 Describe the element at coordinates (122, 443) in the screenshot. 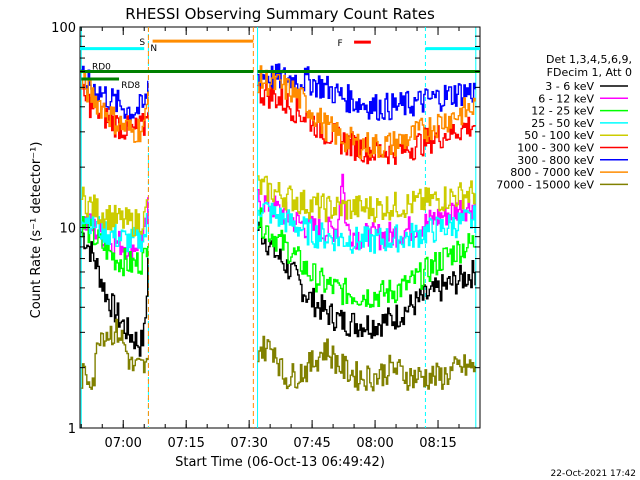

I see `x-tick-label: 07:00` at that location.